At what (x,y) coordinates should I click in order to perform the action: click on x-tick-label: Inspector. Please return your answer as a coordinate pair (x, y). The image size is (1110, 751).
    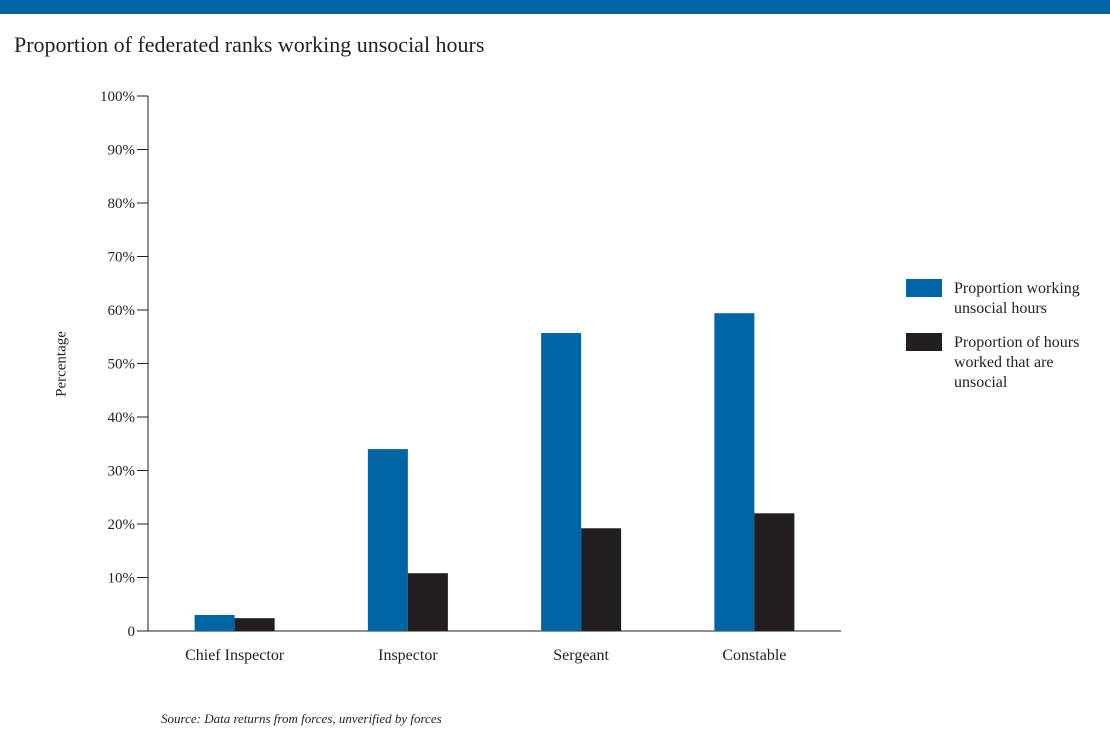
    Looking at the image, I should click on (408, 655).